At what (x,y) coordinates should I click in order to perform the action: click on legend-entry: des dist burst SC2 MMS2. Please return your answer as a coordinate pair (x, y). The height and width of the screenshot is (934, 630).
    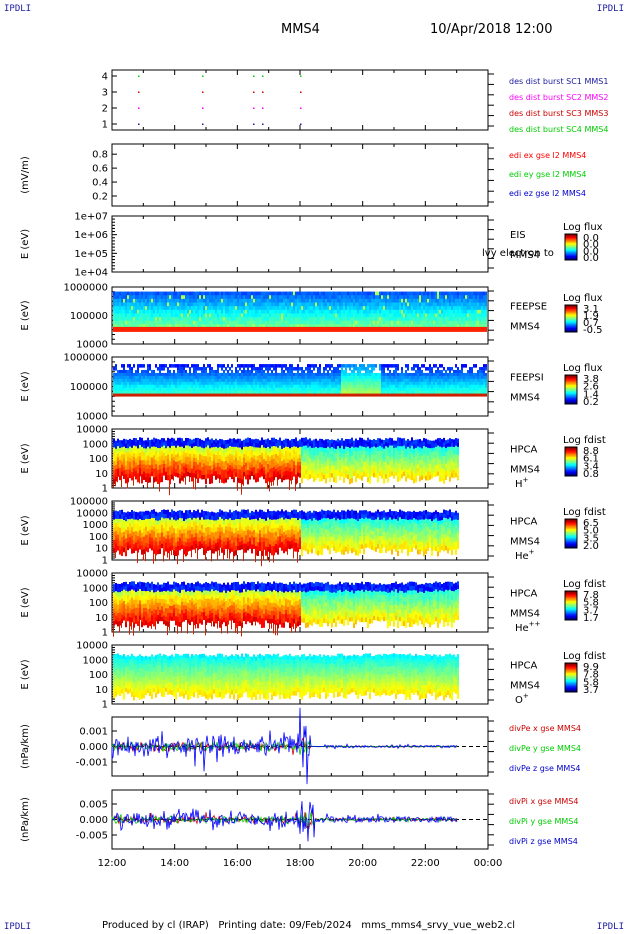
    Looking at the image, I should click on (558, 97).